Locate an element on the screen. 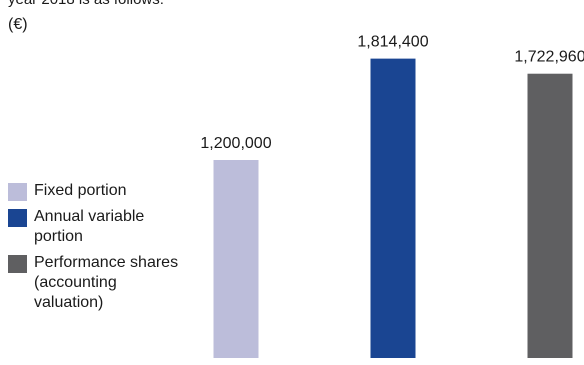  bar-fixed is located at coordinates (236, 259).